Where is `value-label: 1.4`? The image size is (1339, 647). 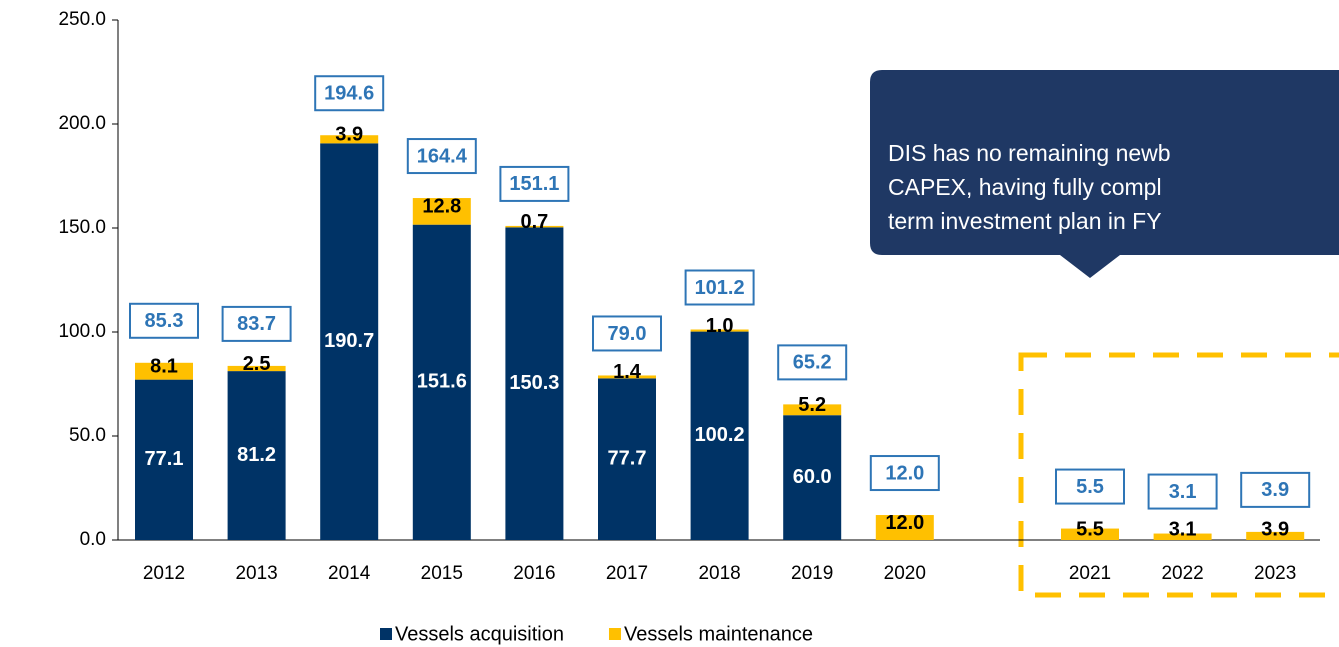
value-label: 1.4 is located at coordinates (627, 372).